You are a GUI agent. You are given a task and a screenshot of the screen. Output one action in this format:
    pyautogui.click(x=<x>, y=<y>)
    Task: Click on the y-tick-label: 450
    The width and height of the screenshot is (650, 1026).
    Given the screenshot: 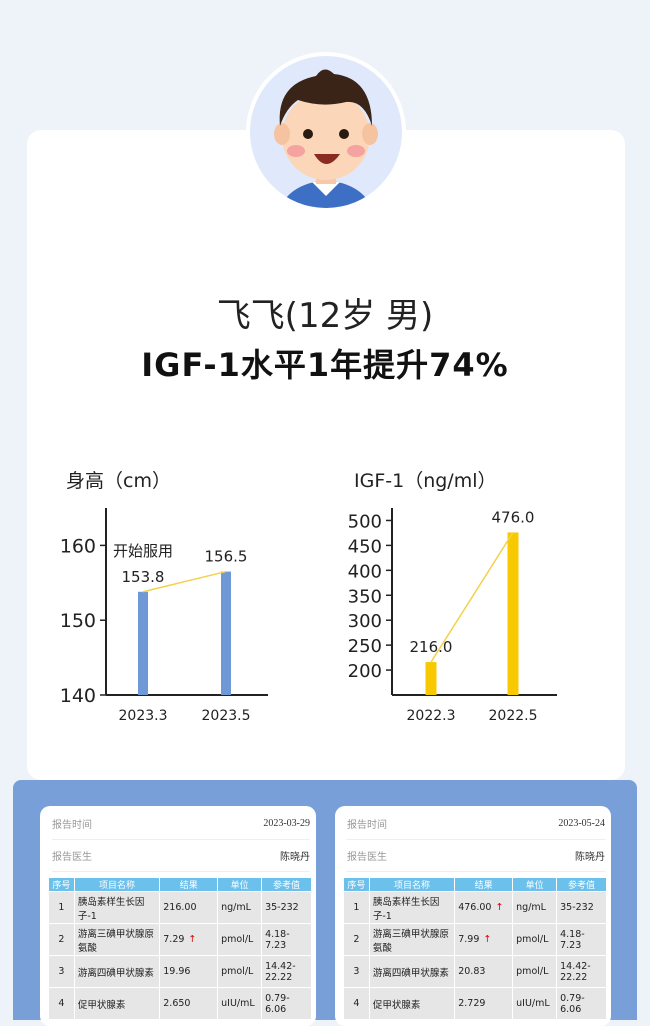 What is the action you would take?
    pyautogui.click(x=365, y=546)
    